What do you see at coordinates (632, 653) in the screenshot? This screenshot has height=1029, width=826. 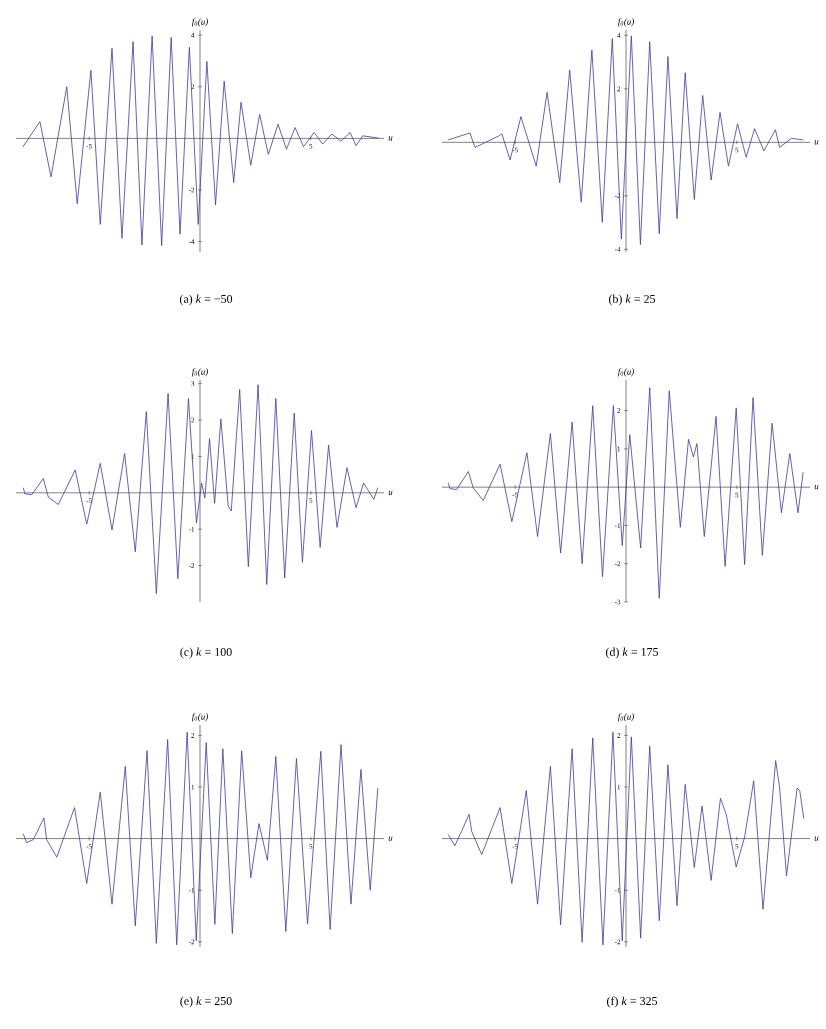 I see `text: (d) k = 175` at bounding box center [632, 653].